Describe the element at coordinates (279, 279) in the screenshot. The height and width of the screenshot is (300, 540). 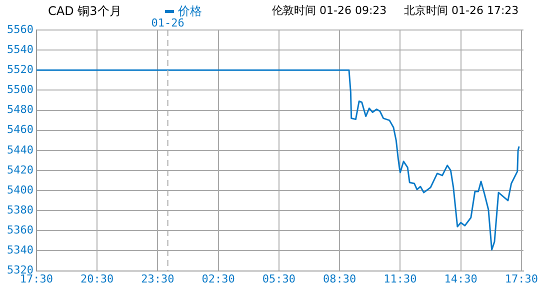
I see `x-tick-label: 05:30` at that location.